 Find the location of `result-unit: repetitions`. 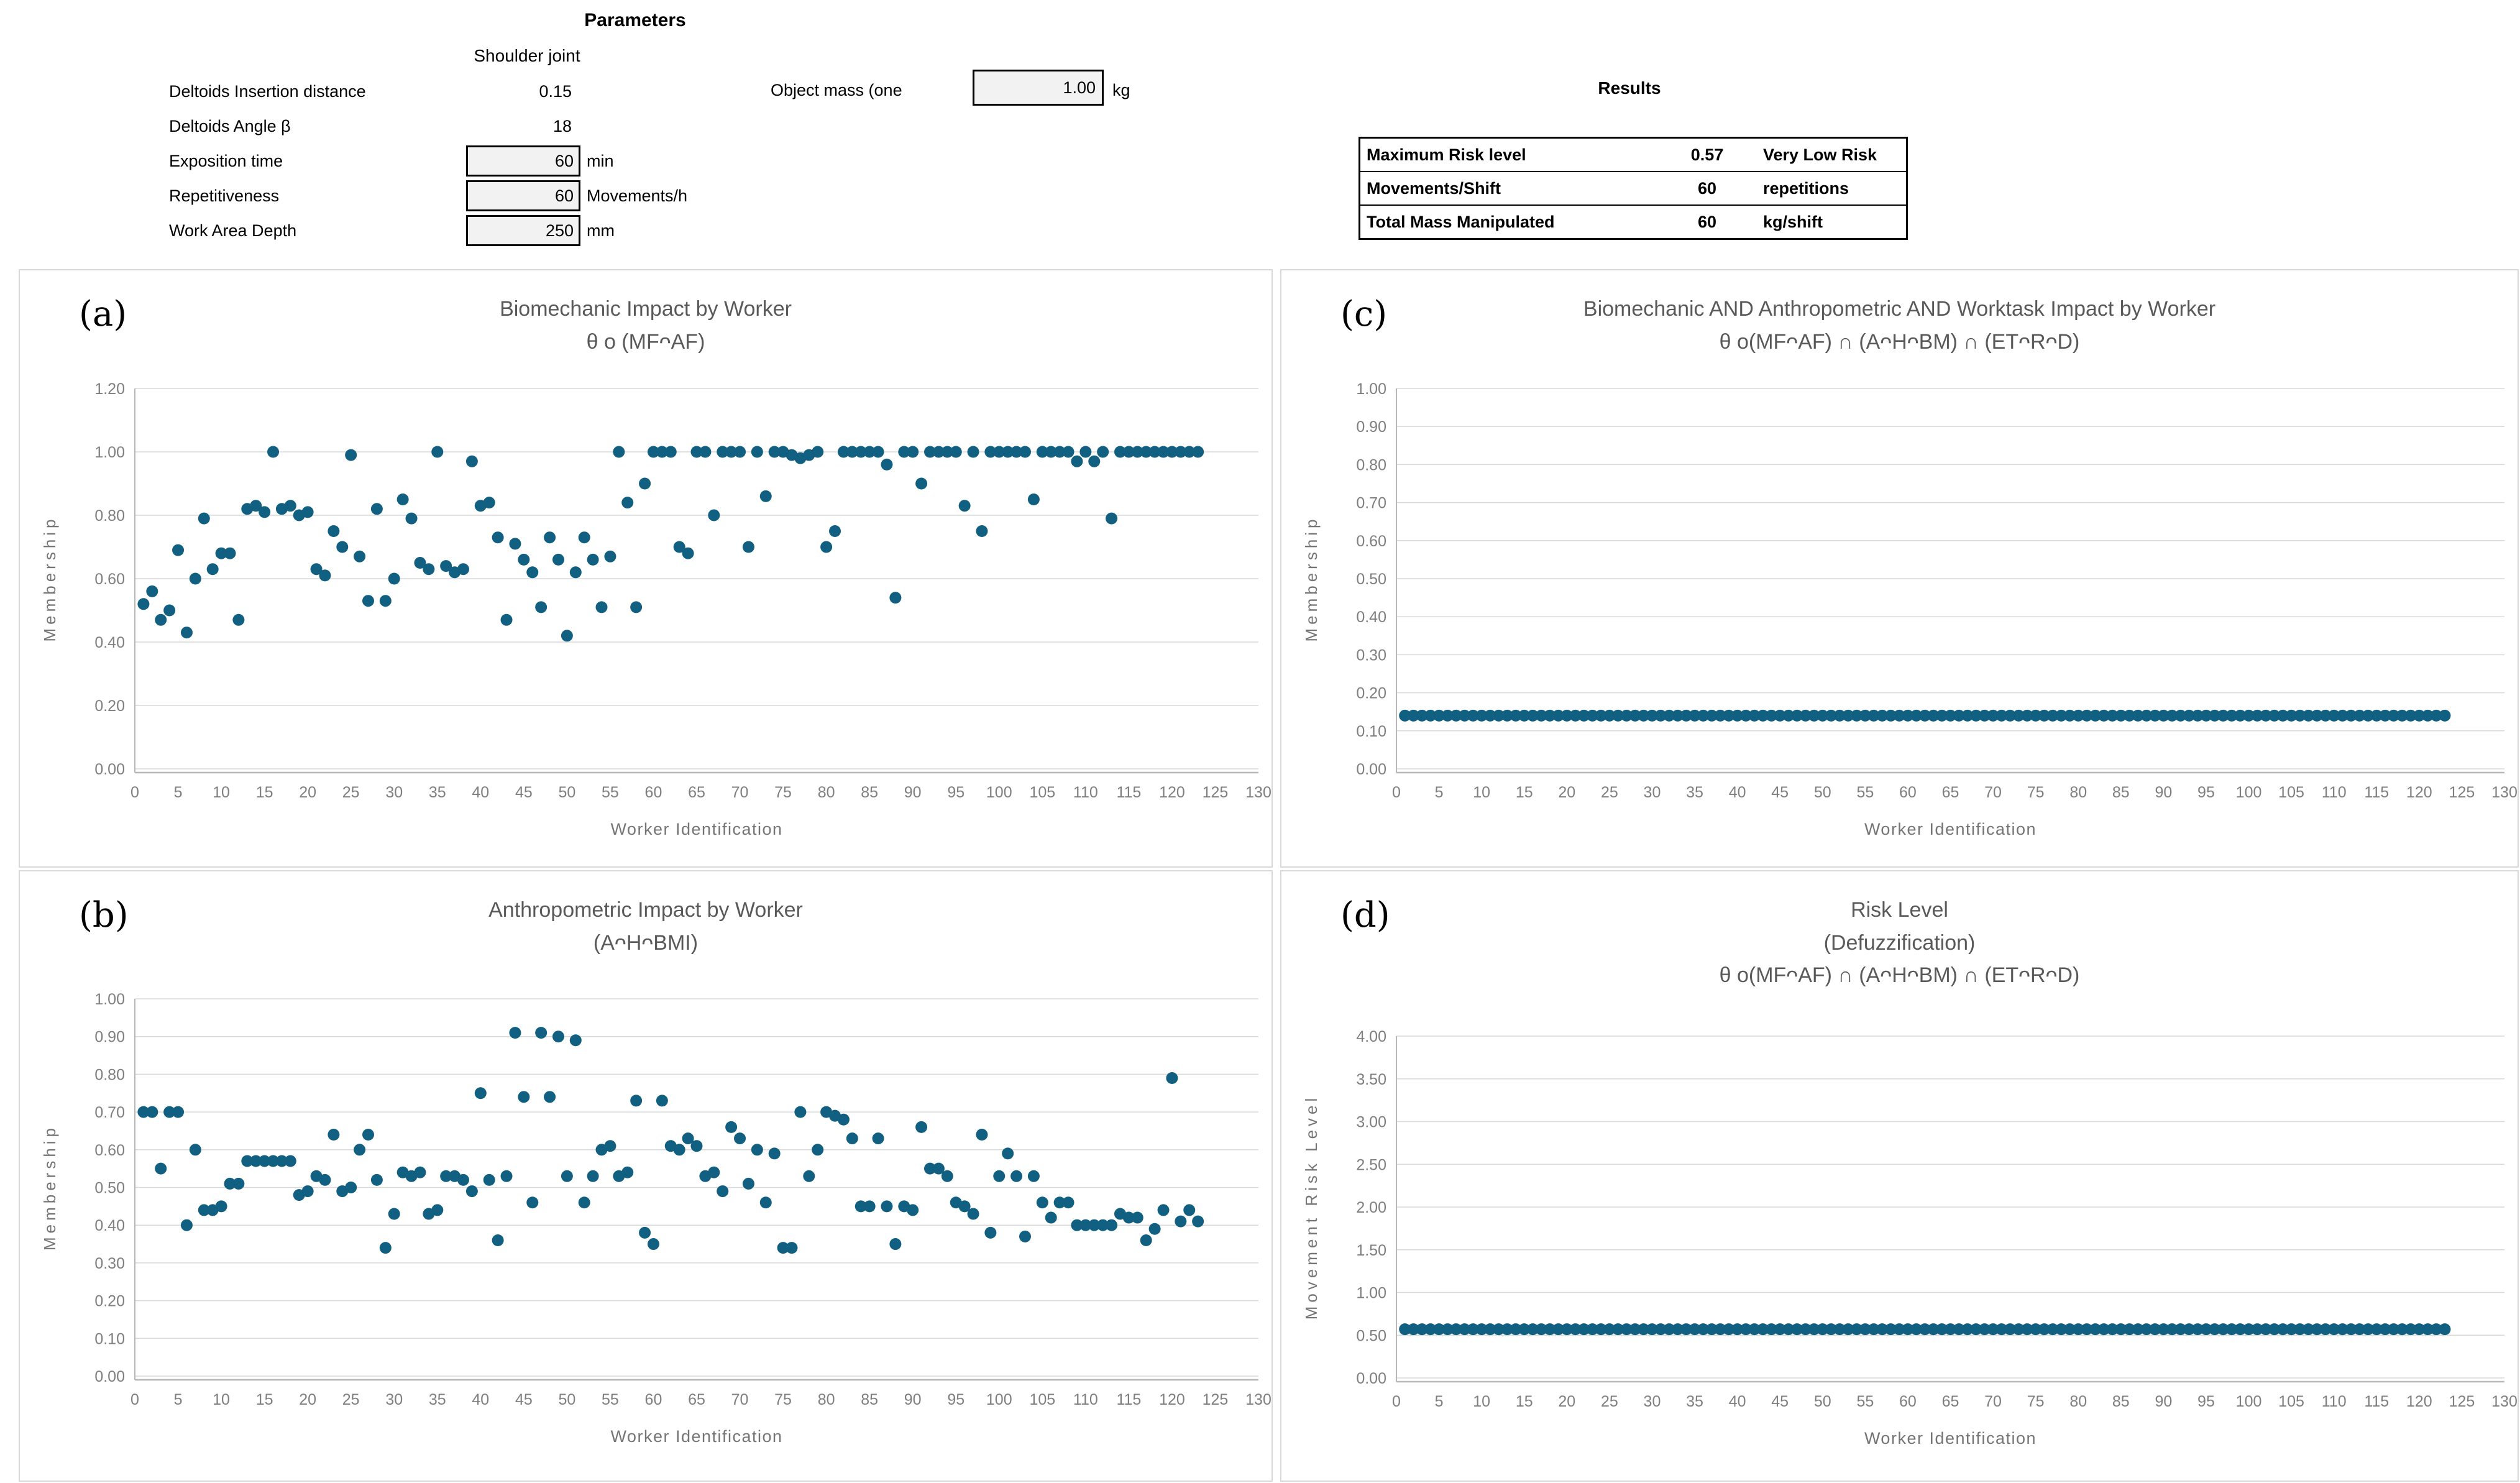

result-unit: repetitions is located at coordinates (1806, 188).